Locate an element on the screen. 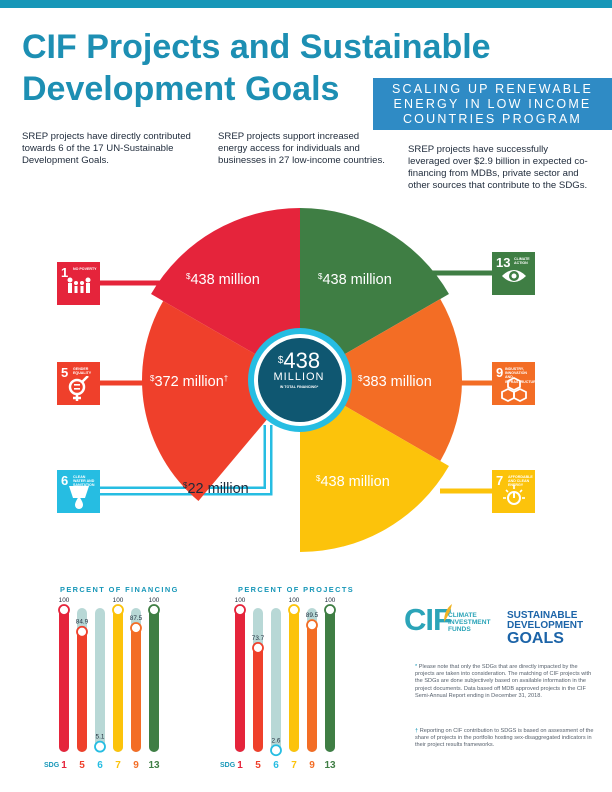 This screenshot has height=792, width=612. sdg-tile-number: 9 is located at coordinates (500, 372).